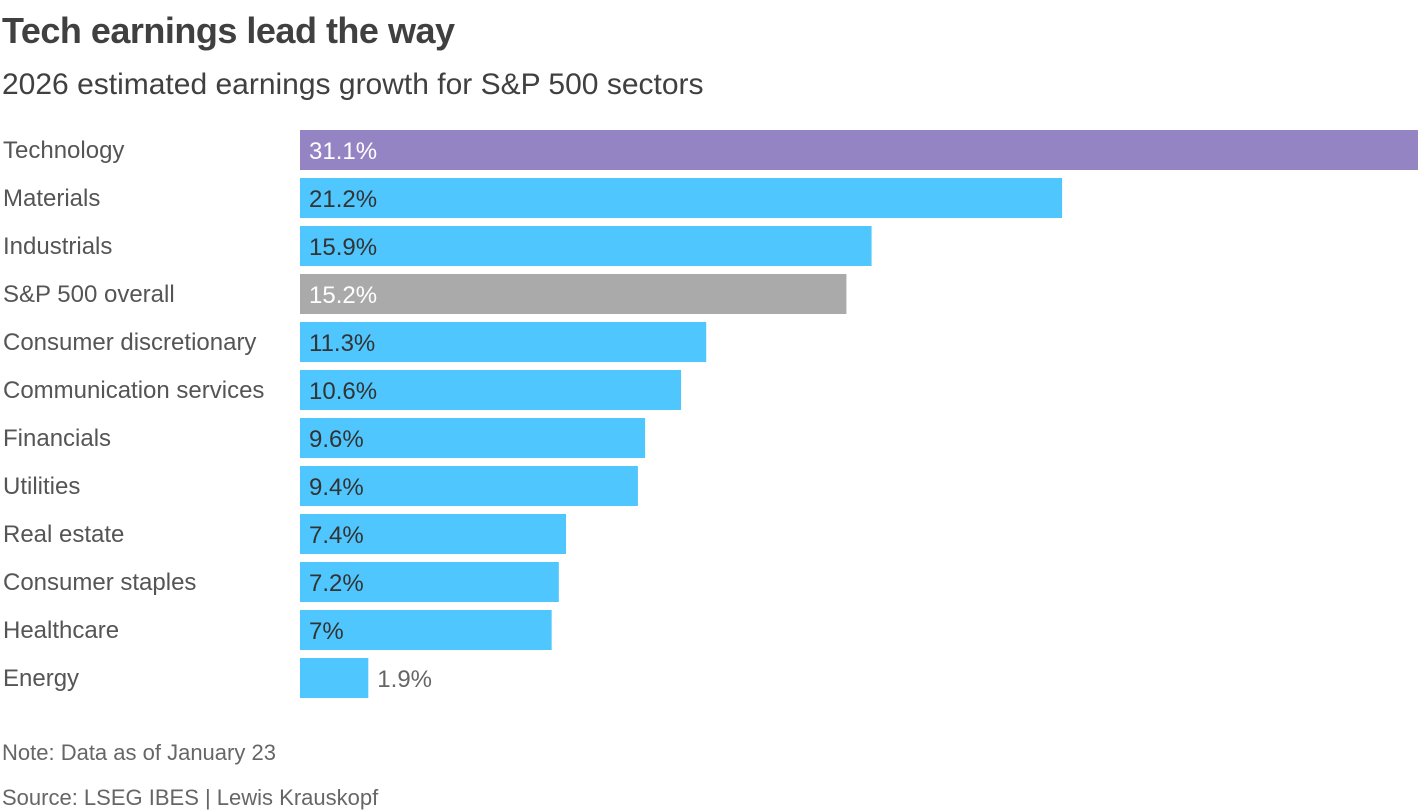  Describe the element at coordinates (336, 535) in the screenshot. I see `value-label: 7.4%` at that location.